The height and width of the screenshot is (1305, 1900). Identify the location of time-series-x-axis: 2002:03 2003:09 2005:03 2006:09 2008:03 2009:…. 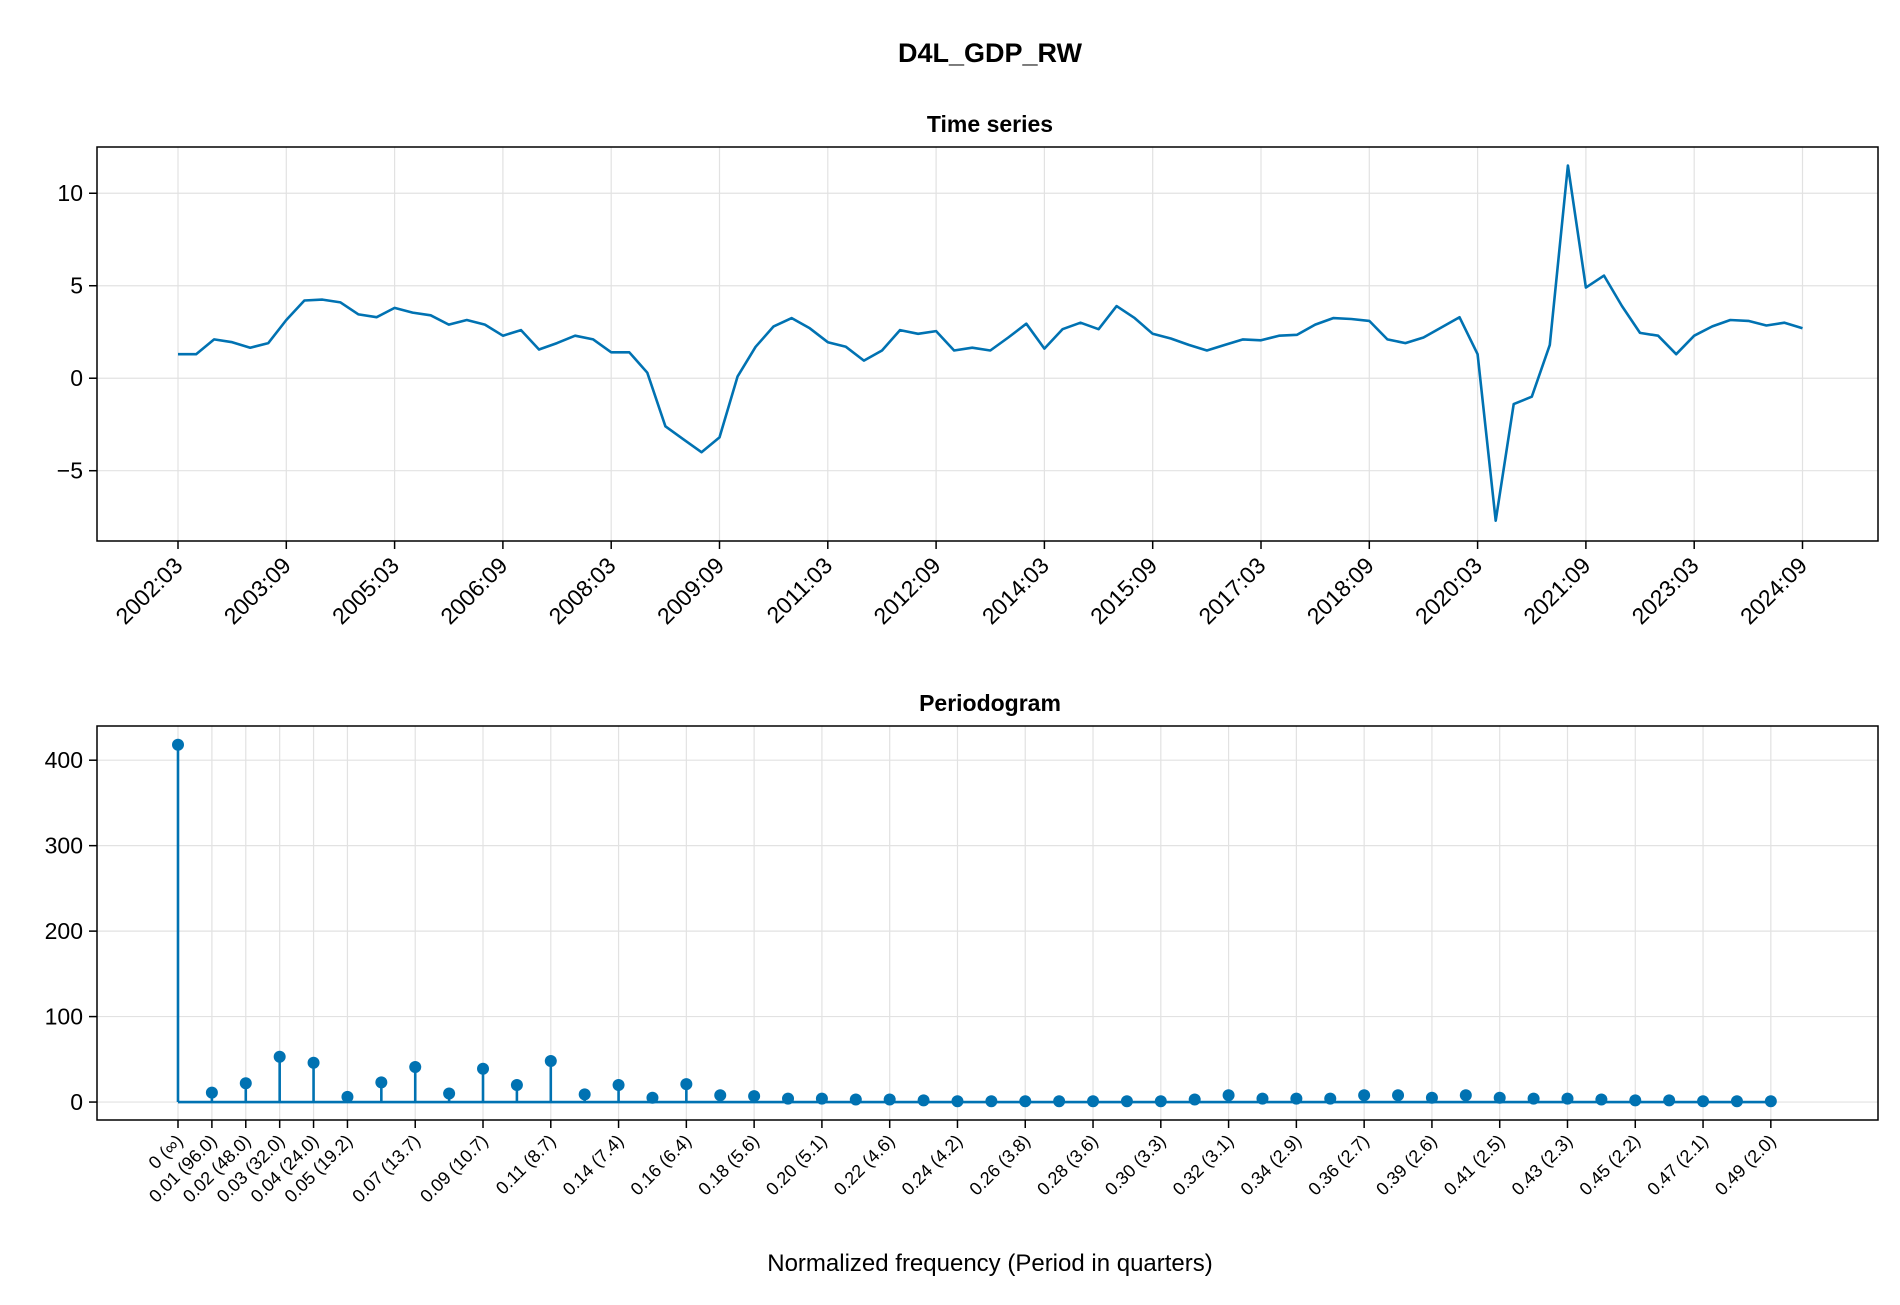
(961, 585).